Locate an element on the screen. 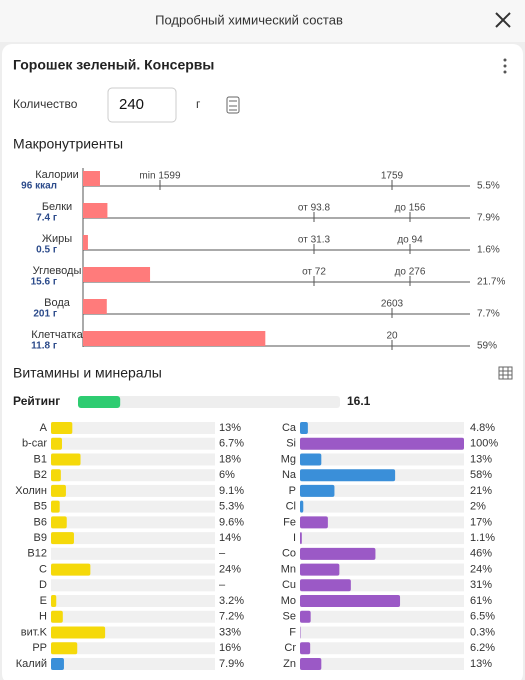 The width and height of the screenshot is (525, 680). nutrient-percent: 24% is located at coordinates (481, 569).